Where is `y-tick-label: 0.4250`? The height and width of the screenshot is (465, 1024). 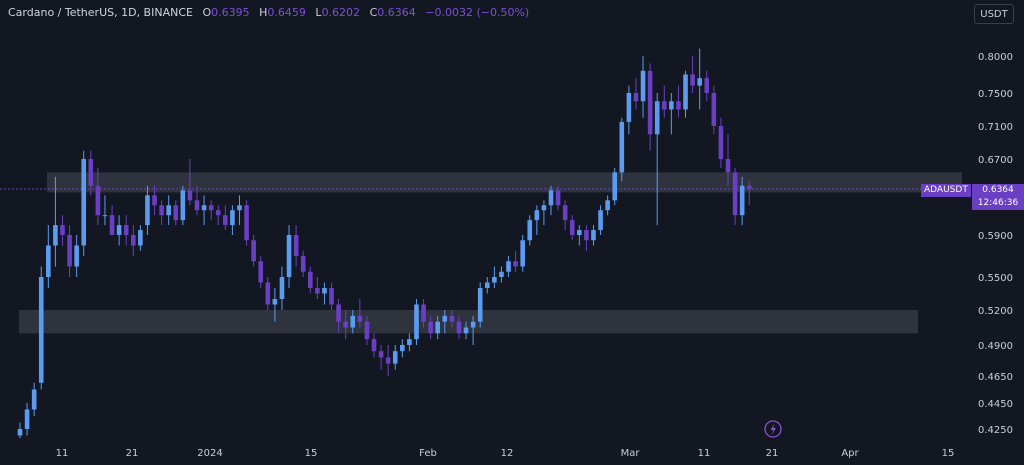 y-tick-label: 0.4250 is located at coordinates (995, 430).